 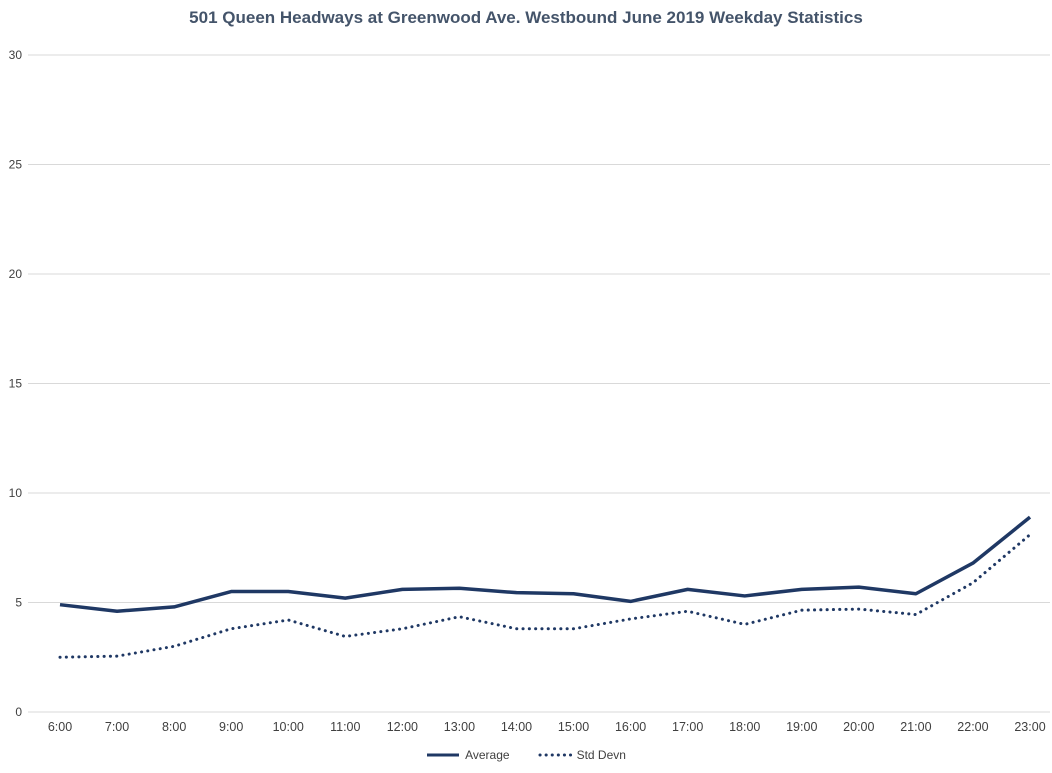 I want to click on x-axis-tick-label: 7:00, so click(x=117, y=727).